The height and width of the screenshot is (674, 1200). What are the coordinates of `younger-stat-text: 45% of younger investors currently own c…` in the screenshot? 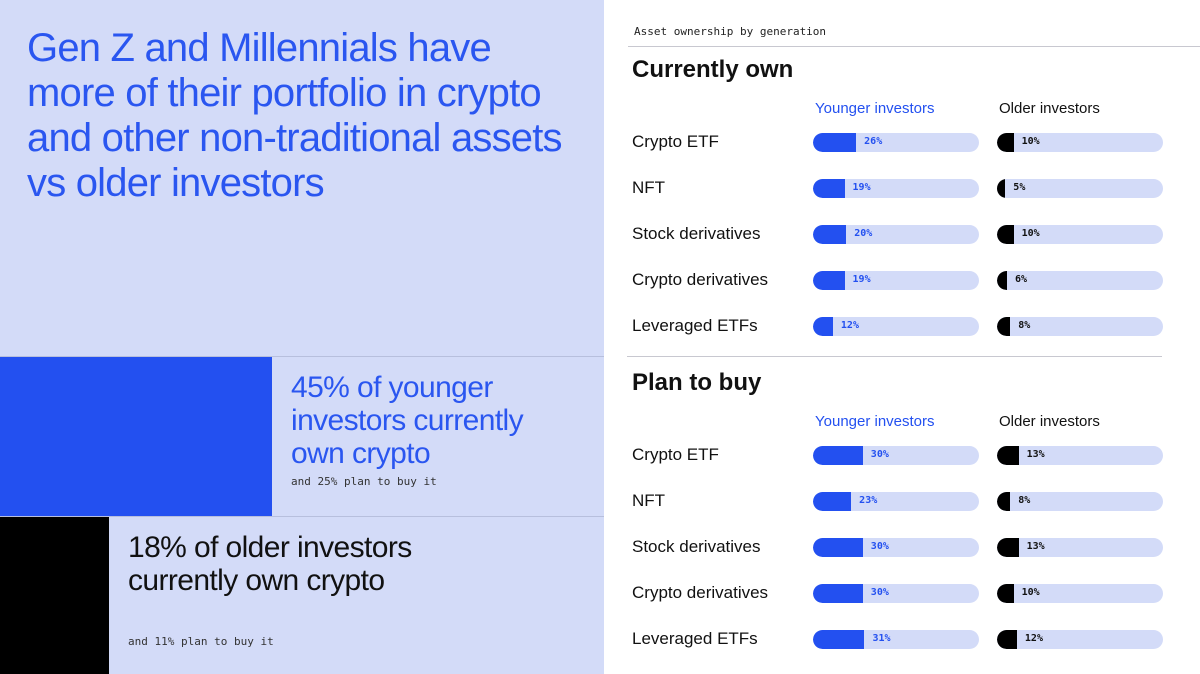 It's located at (407, 420).